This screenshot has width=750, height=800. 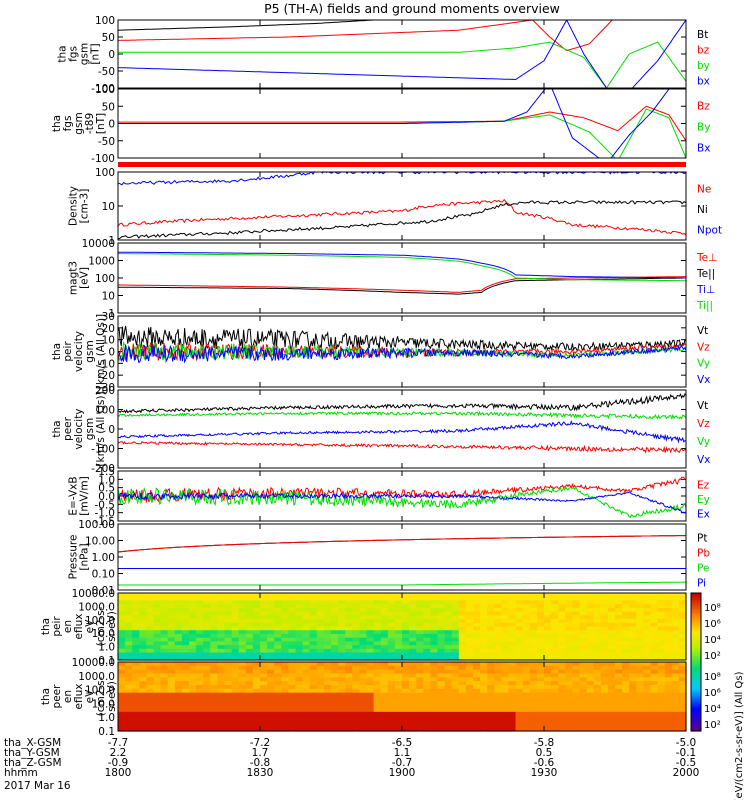 What do you see at coordinates (106, 364) in the screenshot?
I see `ytick-label: -10` at bounding box center [106, 364].